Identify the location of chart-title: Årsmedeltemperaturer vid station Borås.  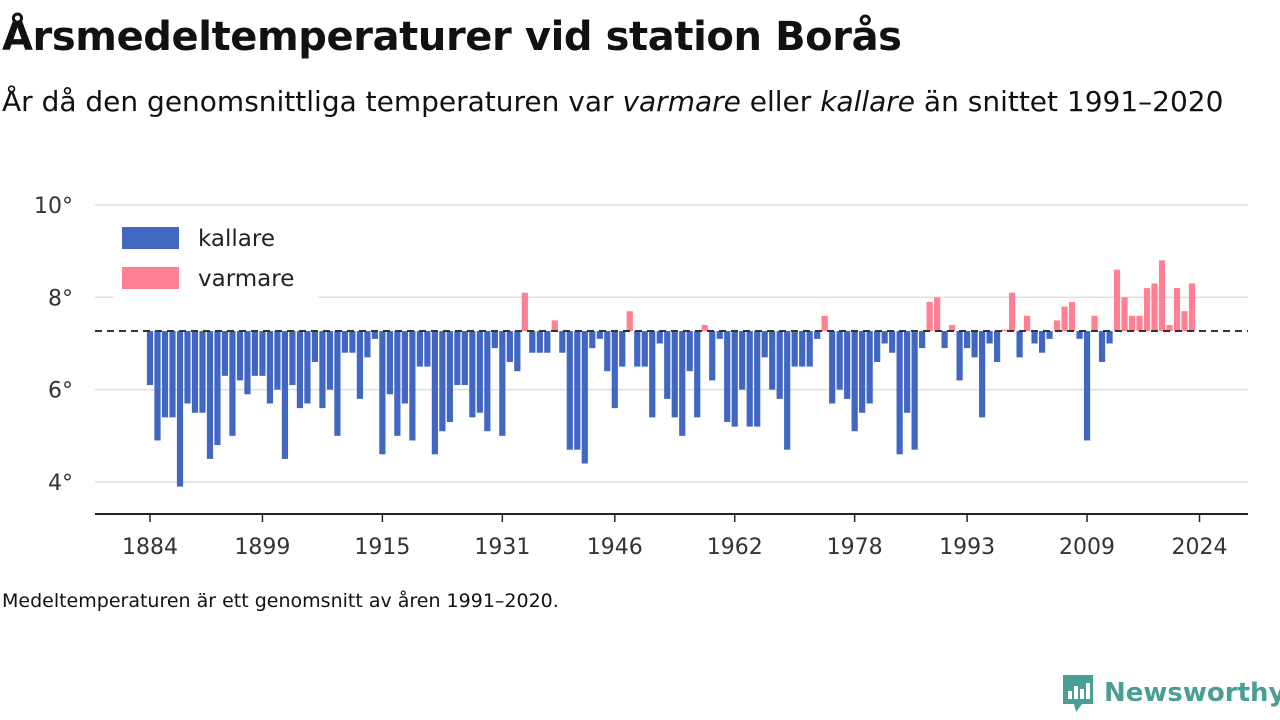
(452, 37).